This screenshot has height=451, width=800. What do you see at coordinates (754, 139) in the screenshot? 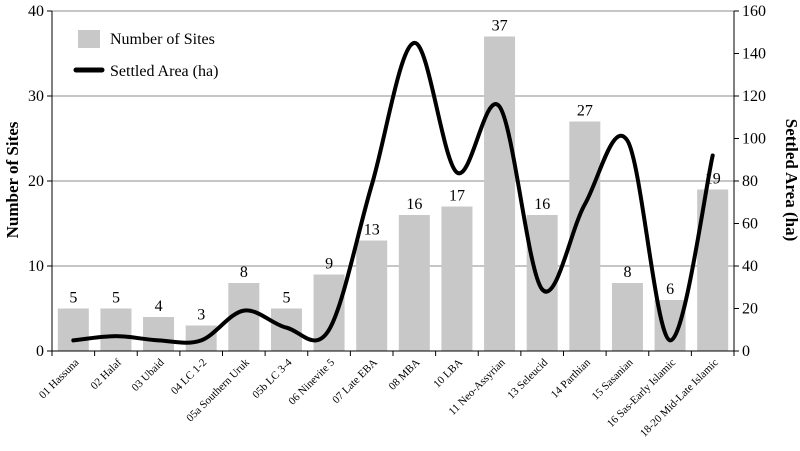
I see `right-tick-label: 100` at bounding box center [754, 139].